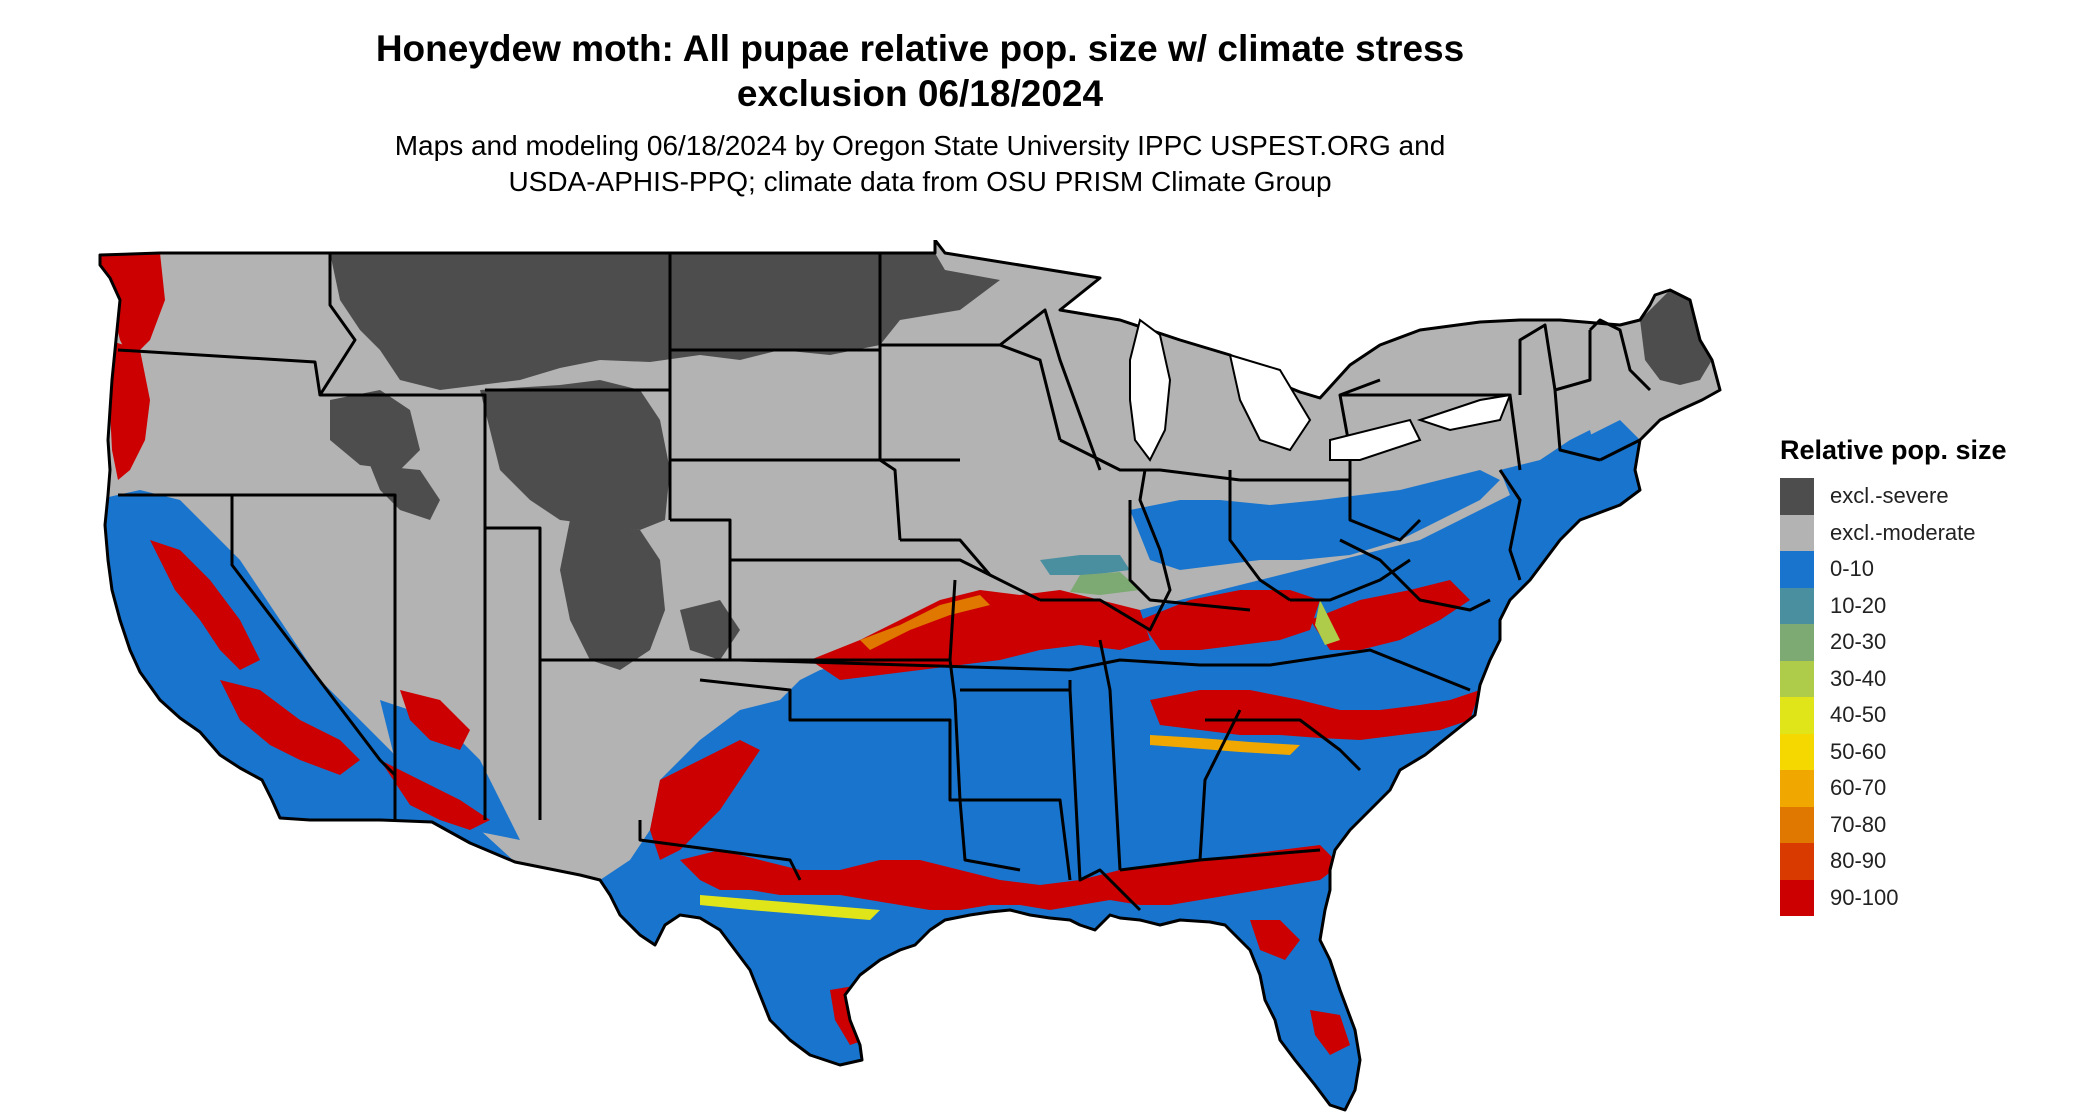  What do you see at coordinates (1893, 824) in the screenshot?
I see `legend-item: 70-80` at bounding box center [1893, 824].